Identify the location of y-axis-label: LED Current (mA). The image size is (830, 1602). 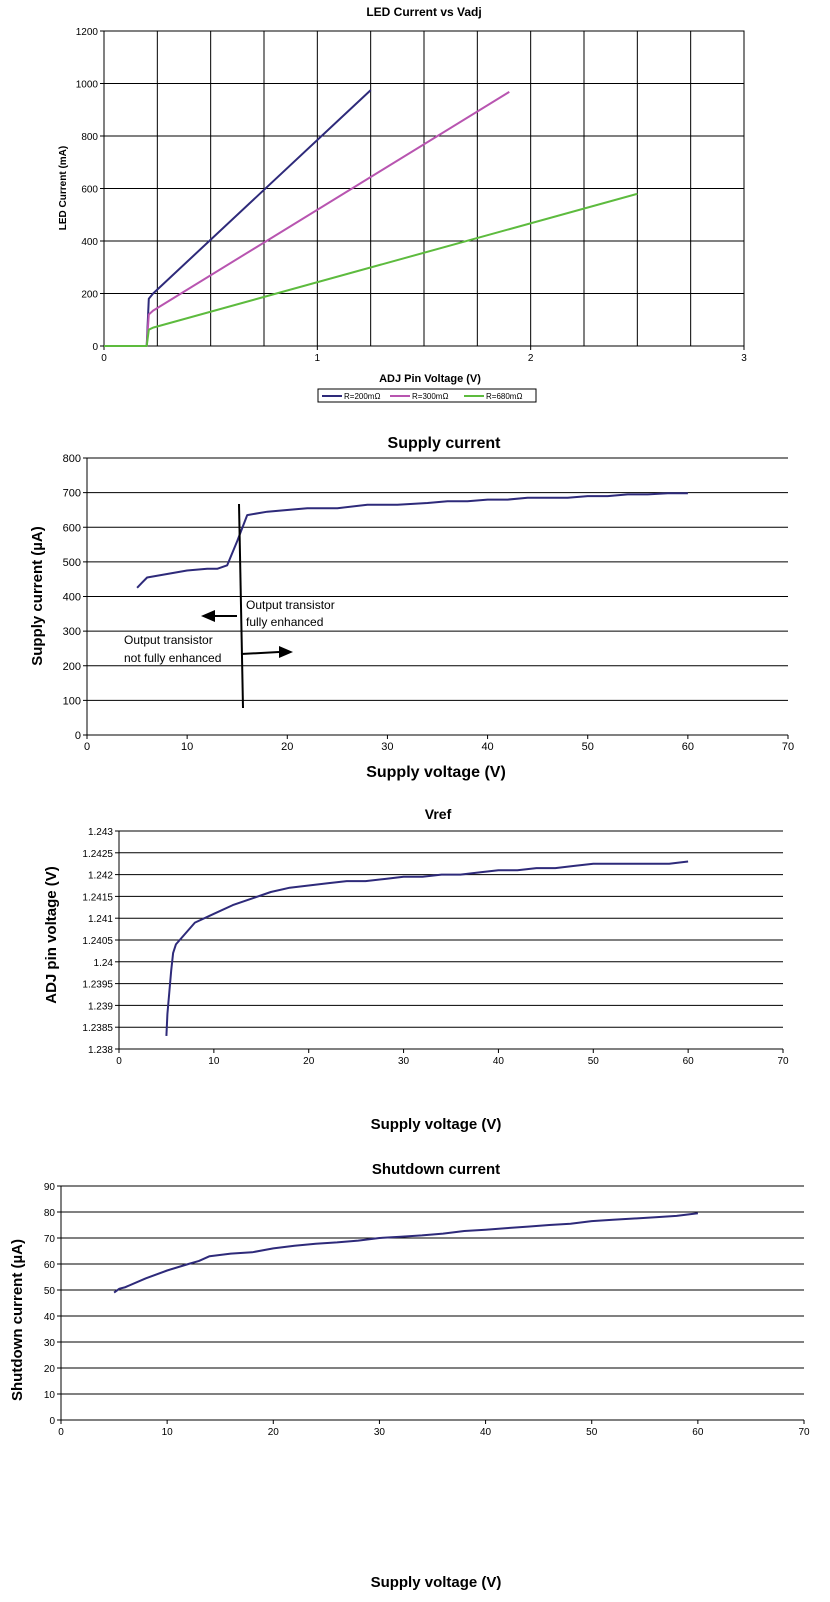
(63, 188).